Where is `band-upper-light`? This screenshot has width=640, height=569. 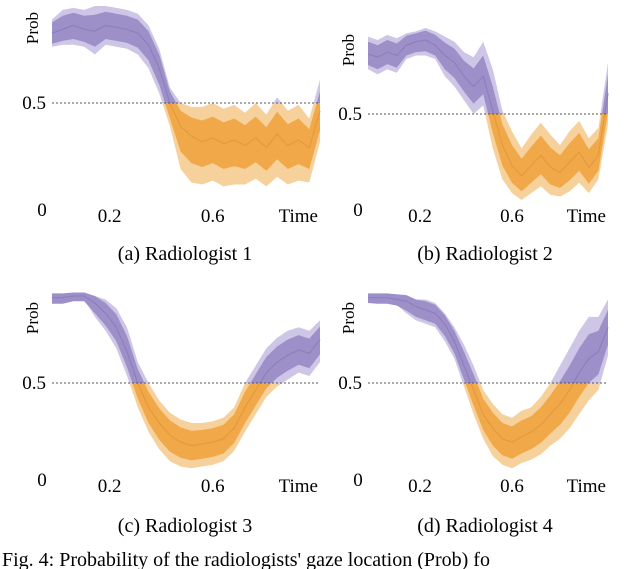 band-upper-light is located at coordinates (186, 339).